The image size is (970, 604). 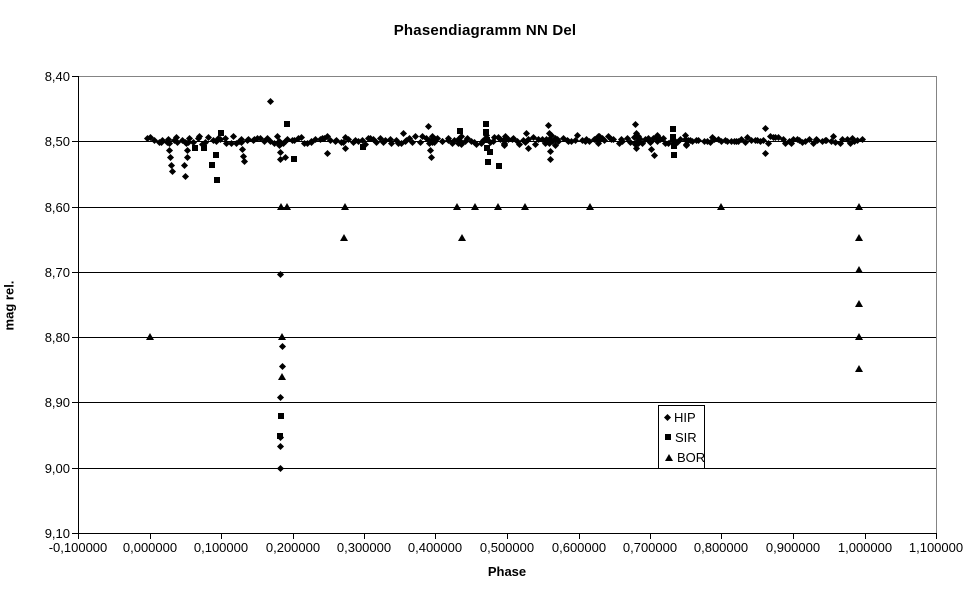 What do you see at coordinates (57, 141) in the screenshot?
I see `y-tick-label: 8,50` at bounding box center [57, 141].